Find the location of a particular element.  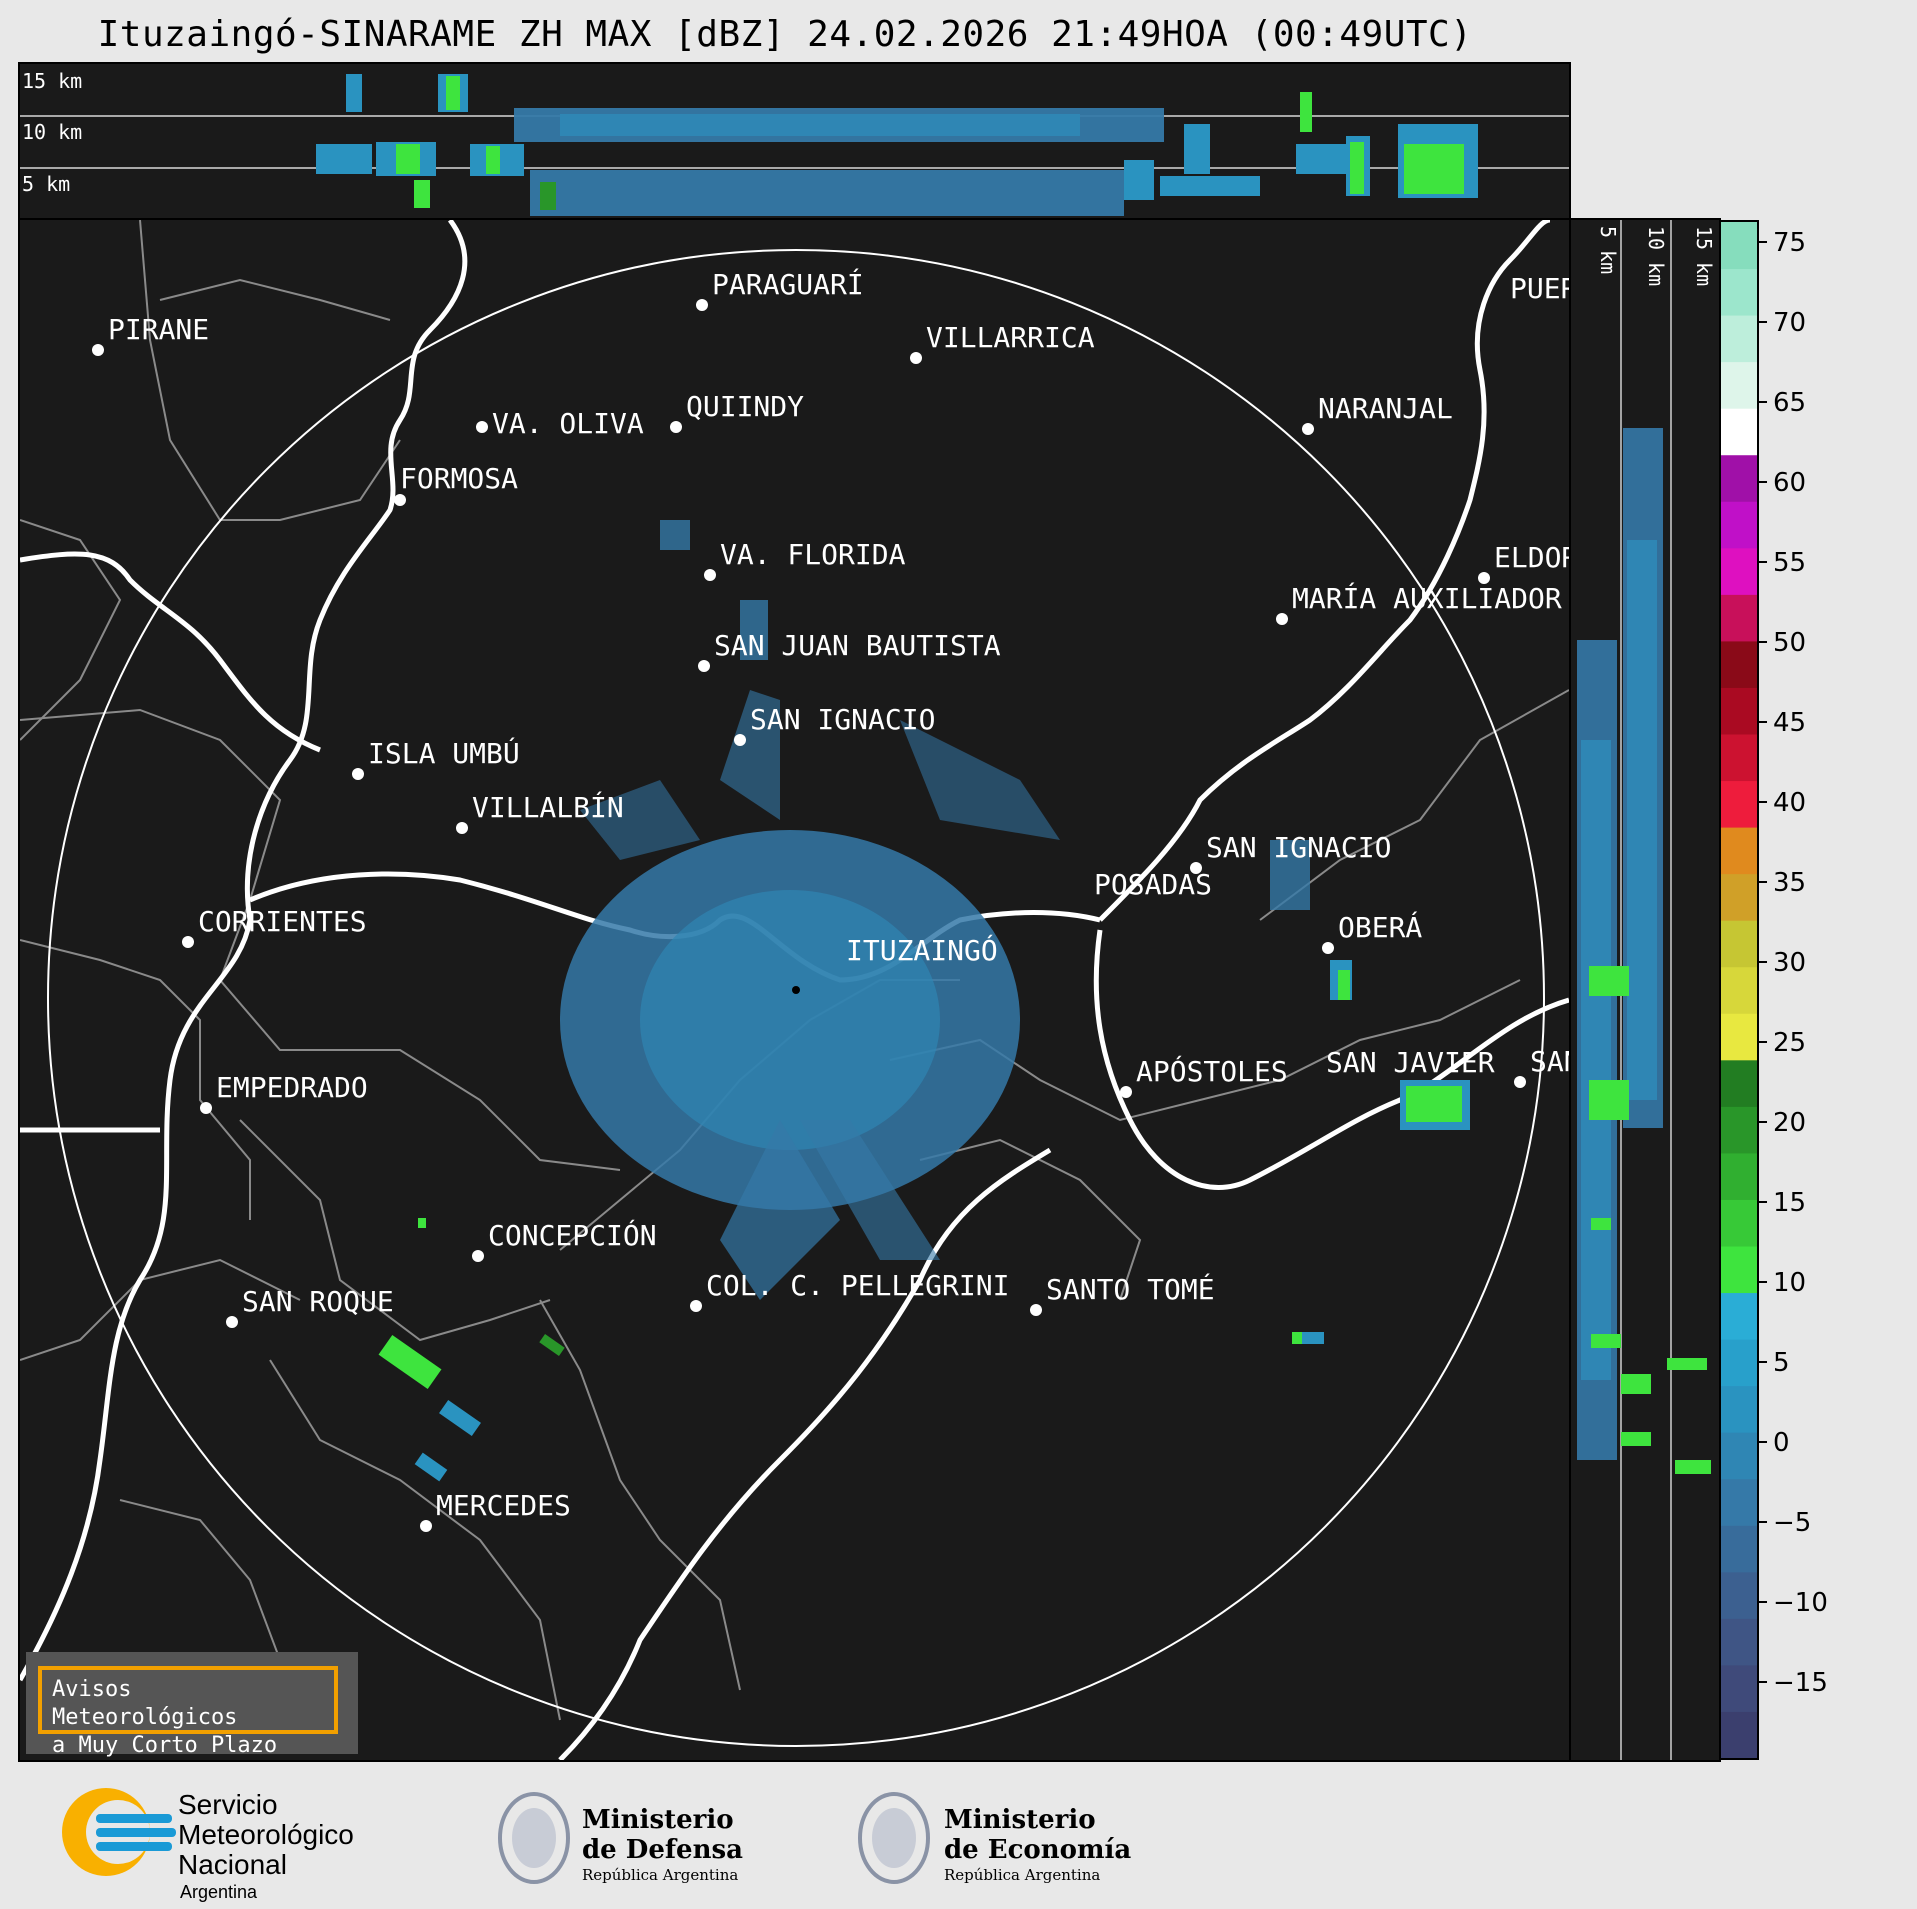

defensa-name-3: República Argentina is located at coordinates (660, 1875).